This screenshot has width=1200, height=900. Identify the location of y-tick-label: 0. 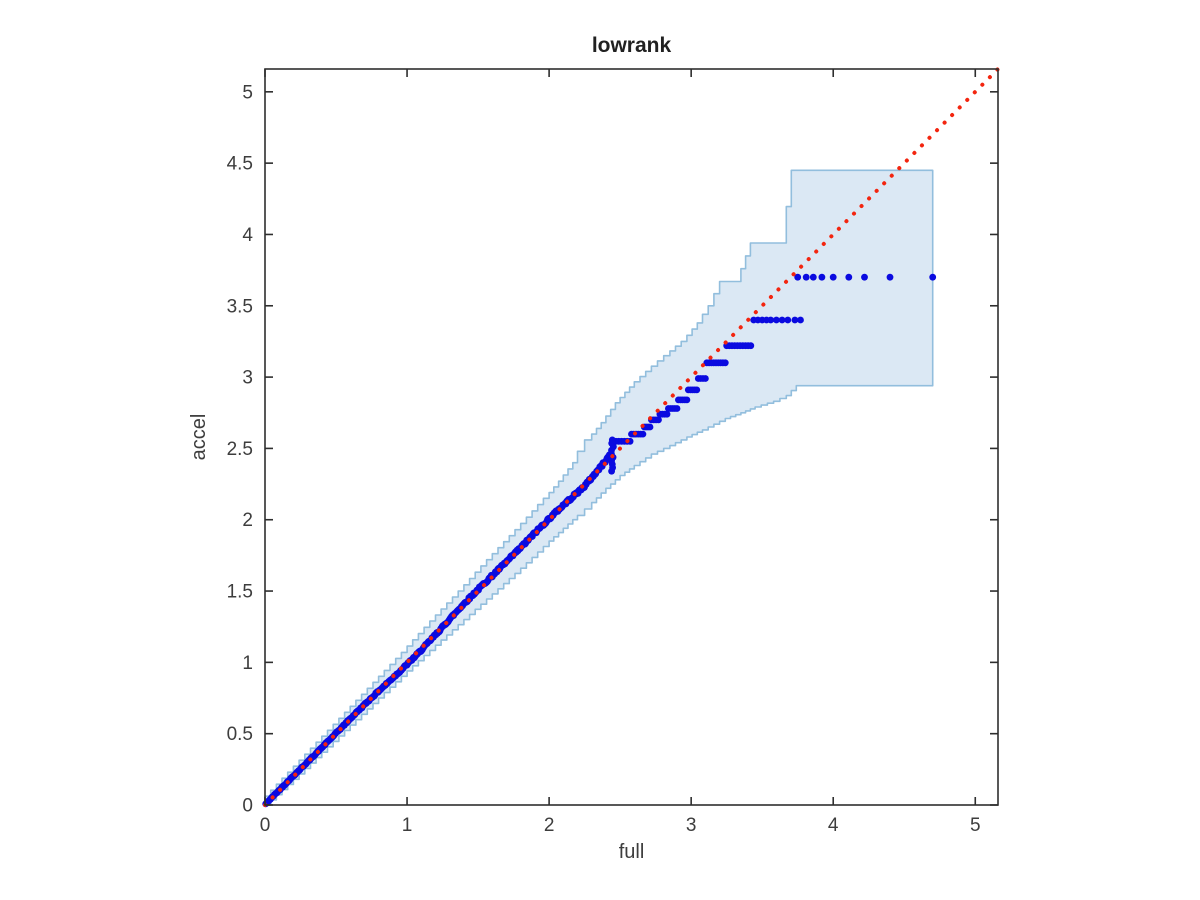
(247, 806).